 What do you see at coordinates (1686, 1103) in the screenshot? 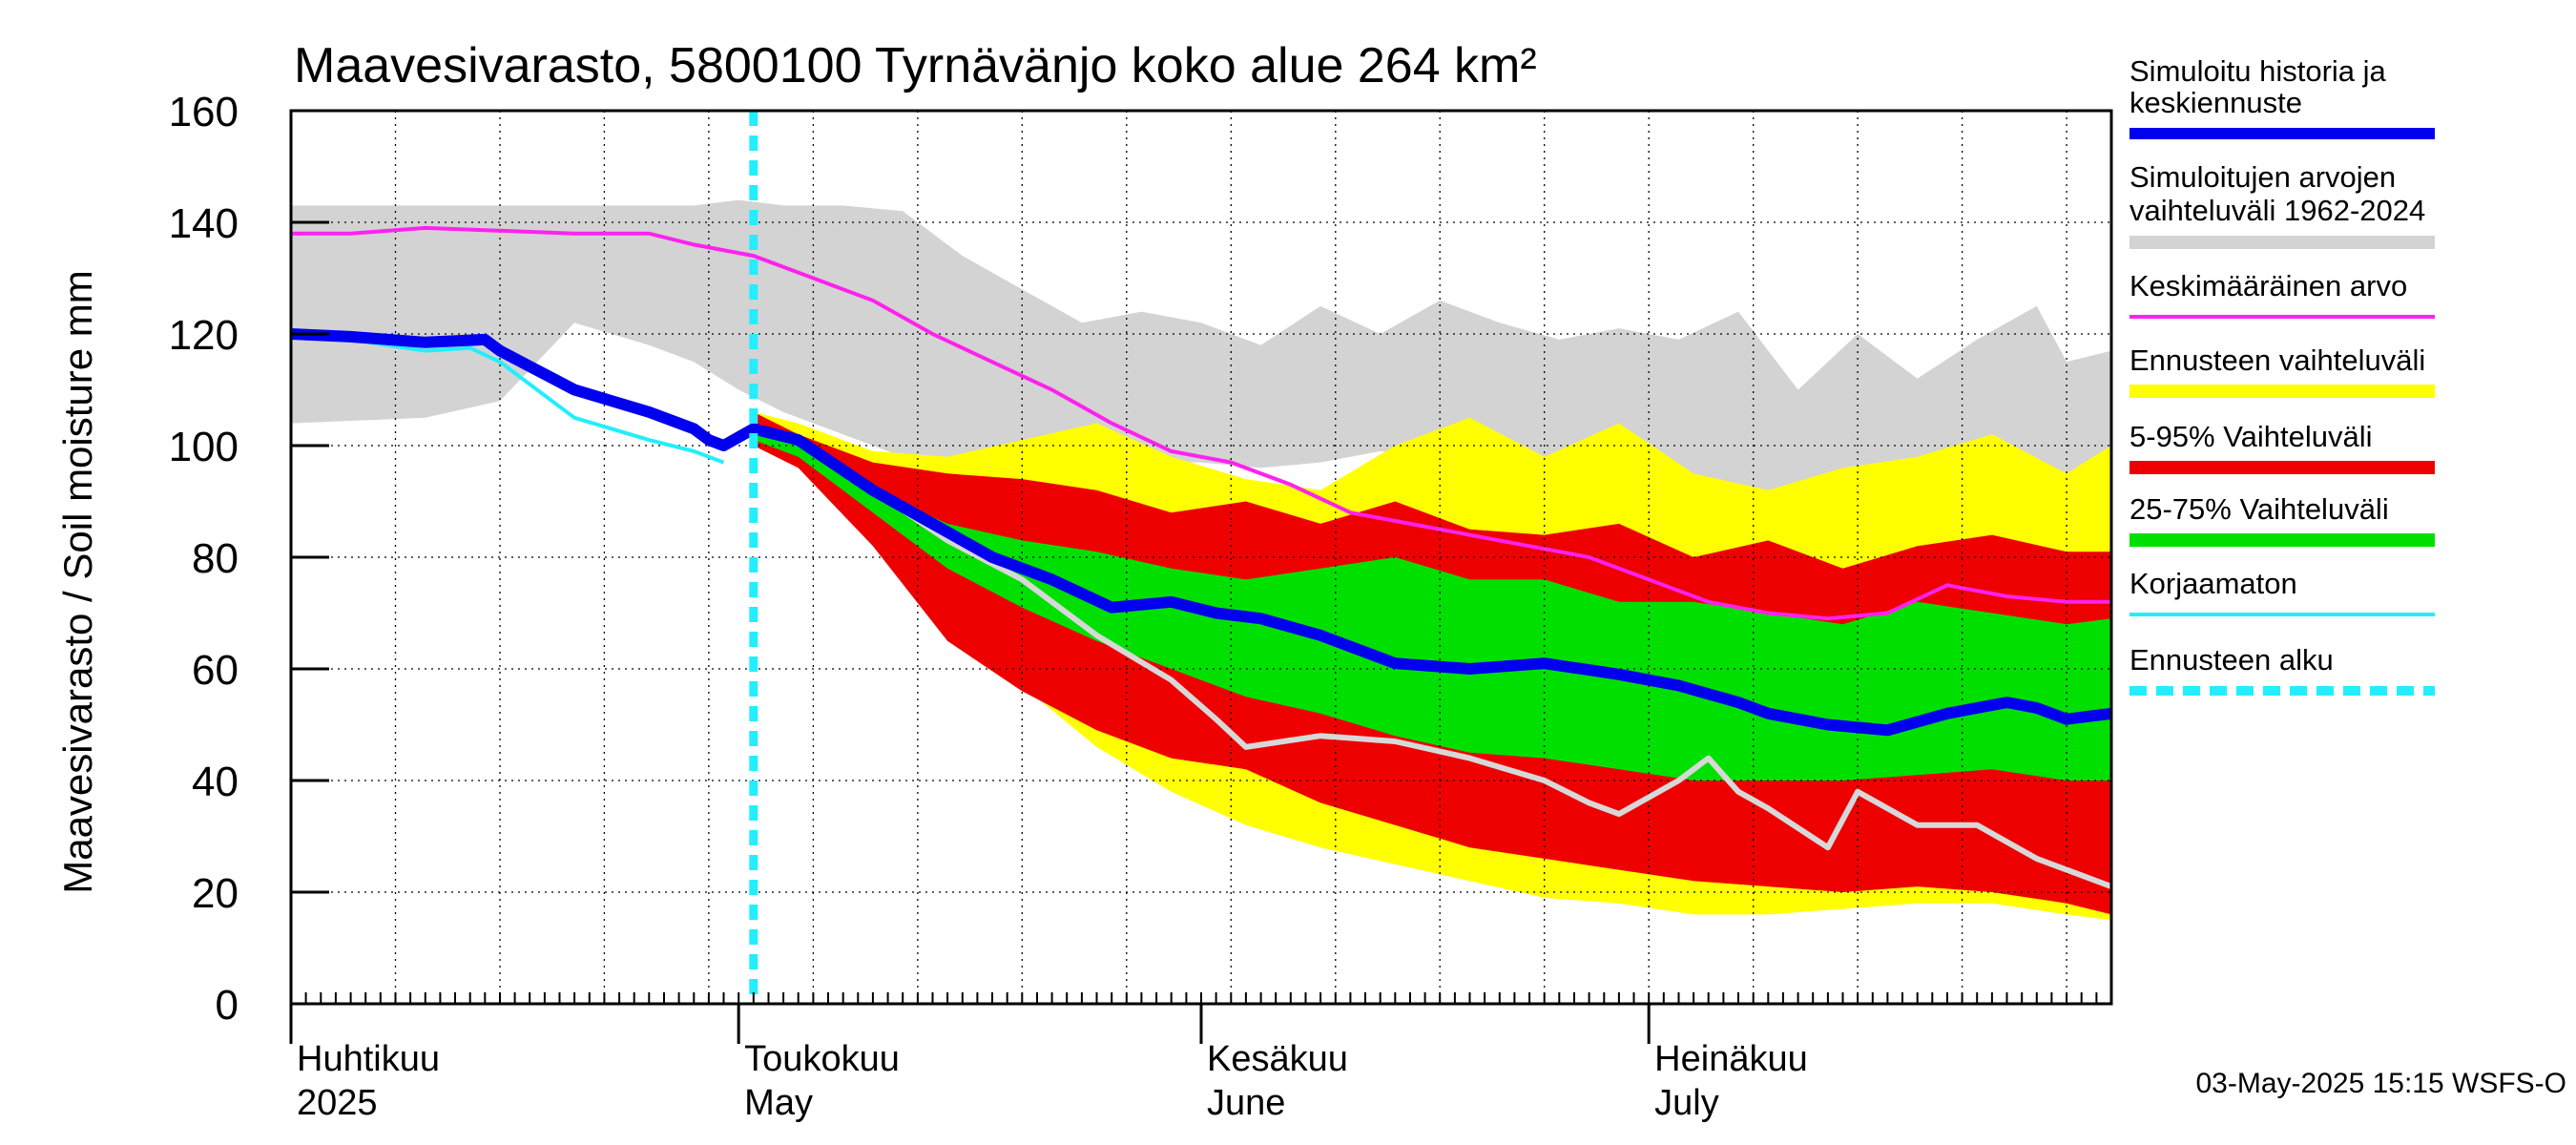
I see `x-month-sublabel: July` at bounding box center [1686, 1103].